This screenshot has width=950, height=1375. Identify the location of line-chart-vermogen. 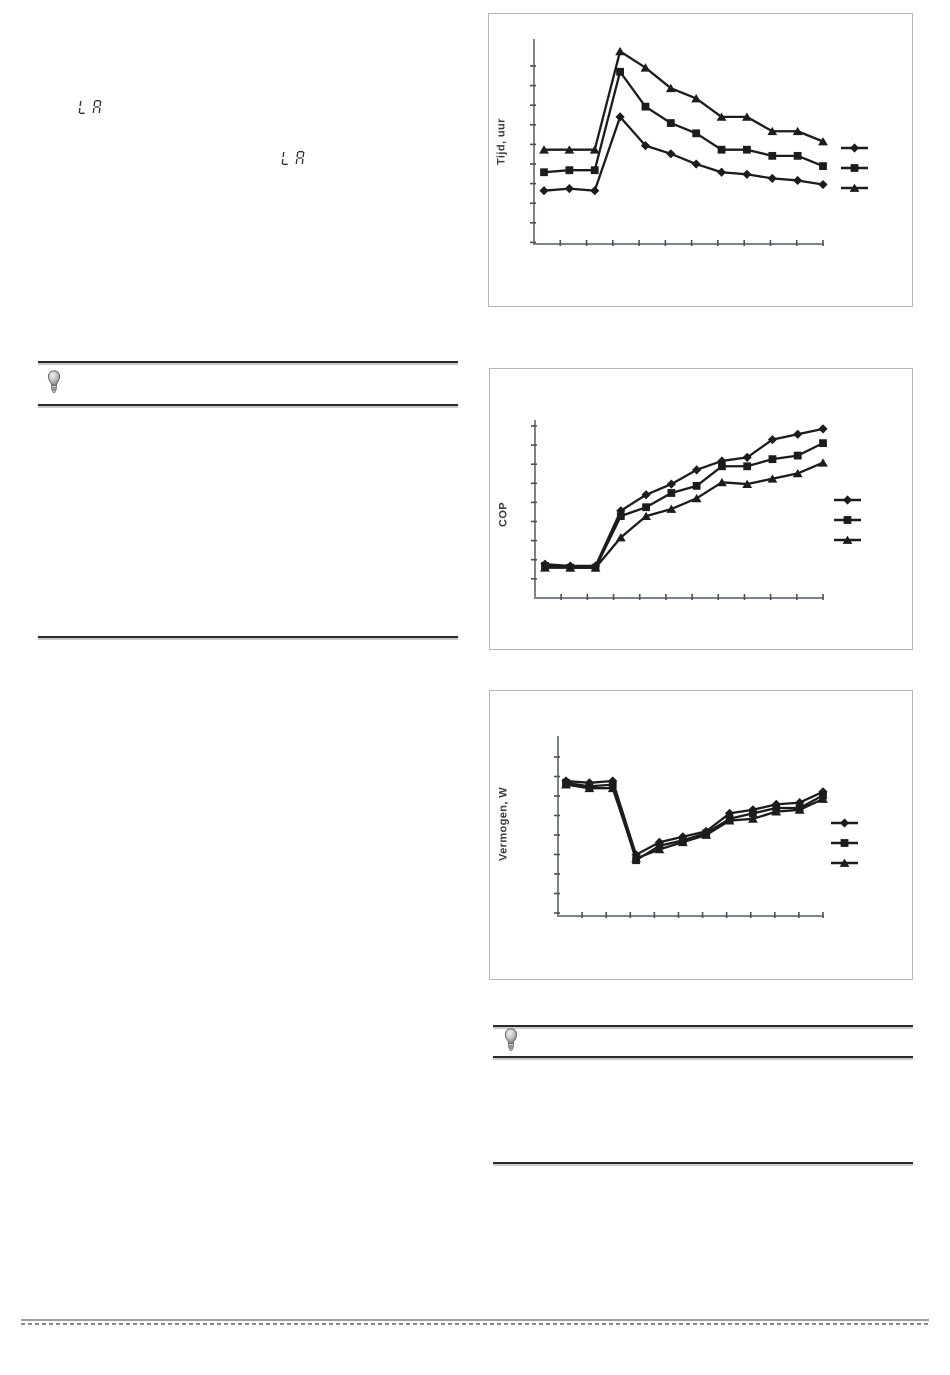
(706, 827).